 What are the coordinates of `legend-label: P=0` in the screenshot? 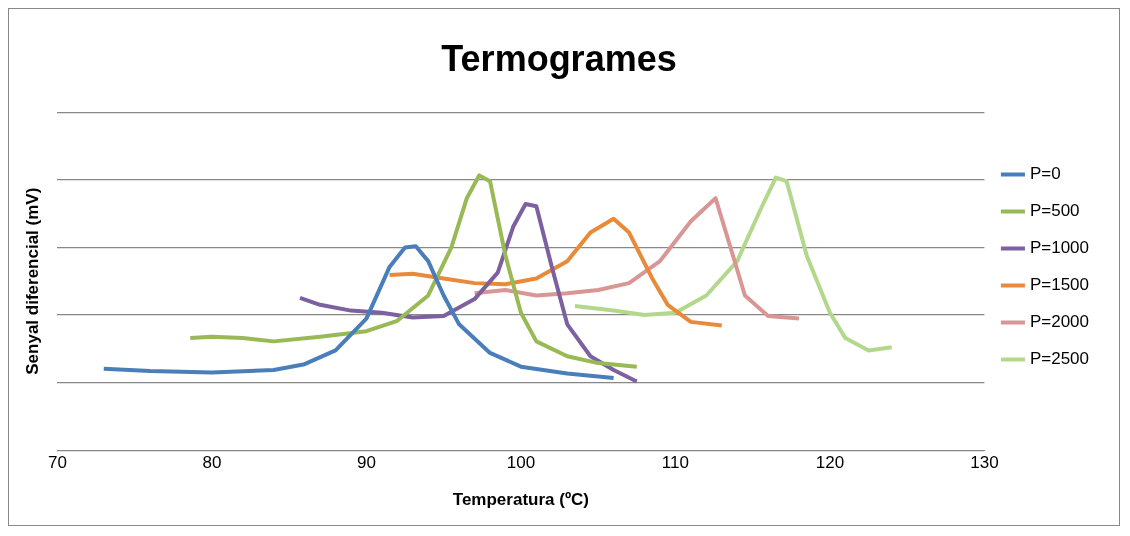 It's located at (1045, 174).